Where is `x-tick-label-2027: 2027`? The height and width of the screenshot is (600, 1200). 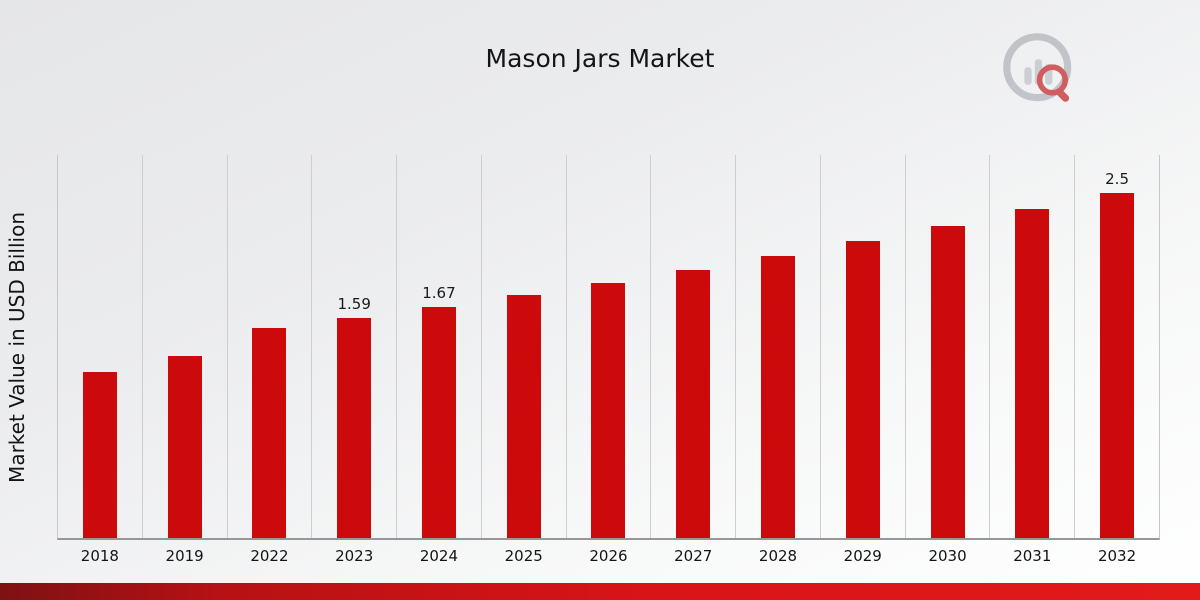
x-tick-label-2027: 2027 is located at coordinates (693, 556).